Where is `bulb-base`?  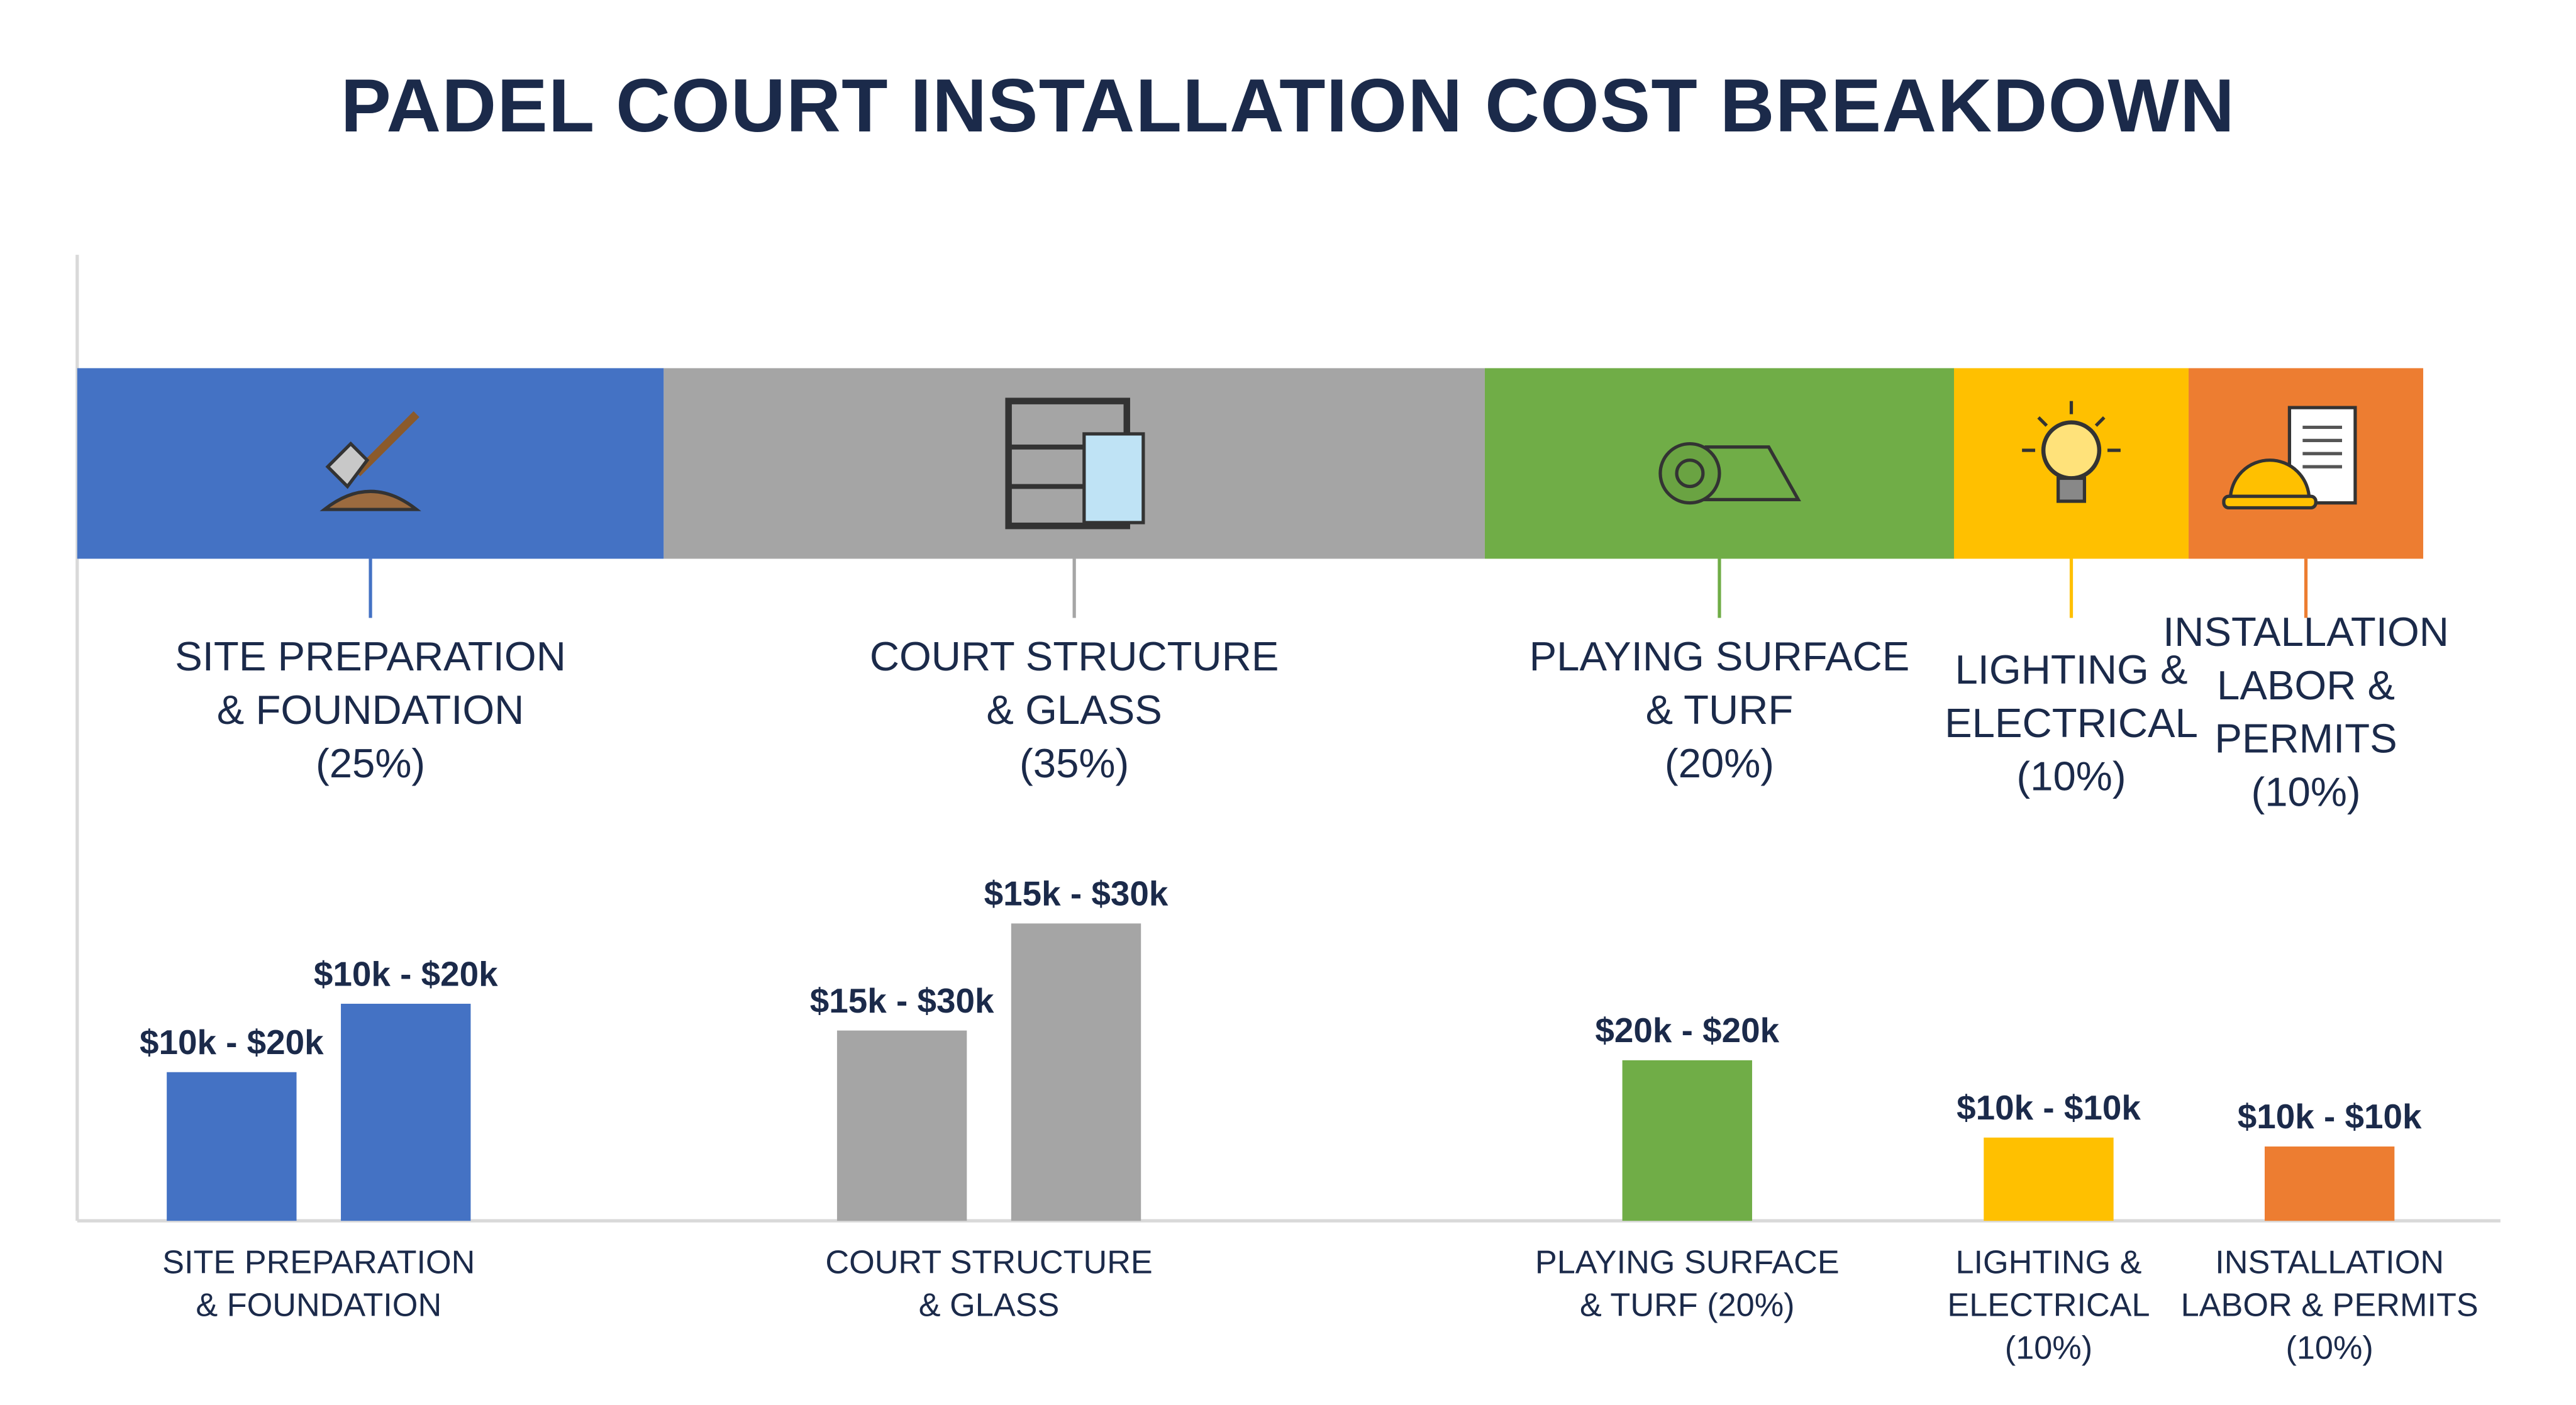
bulb-base is located at coordinates (2072, 489).